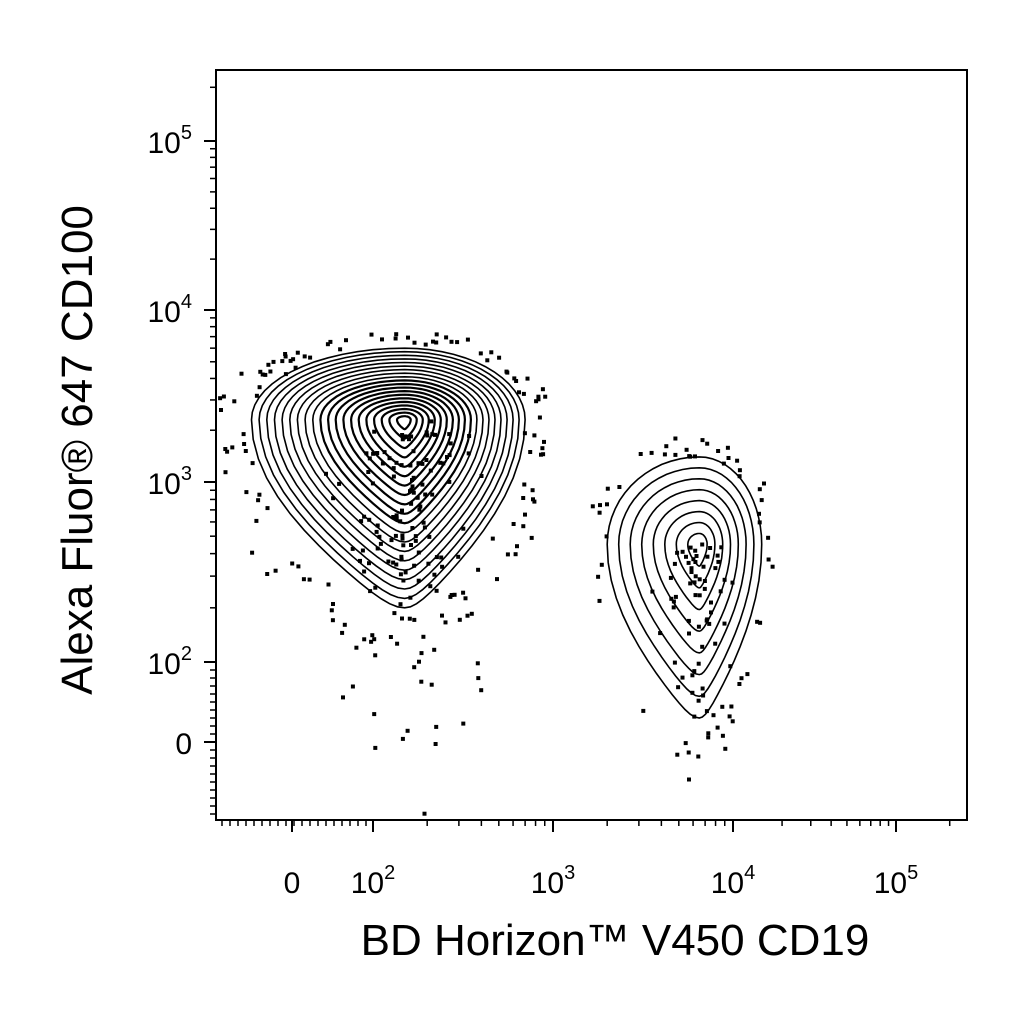  Describe the element at coordinates (601, 881) in the screenshot. I see `x-axis-tick-labels: 0 102 103 104 105` at that location.